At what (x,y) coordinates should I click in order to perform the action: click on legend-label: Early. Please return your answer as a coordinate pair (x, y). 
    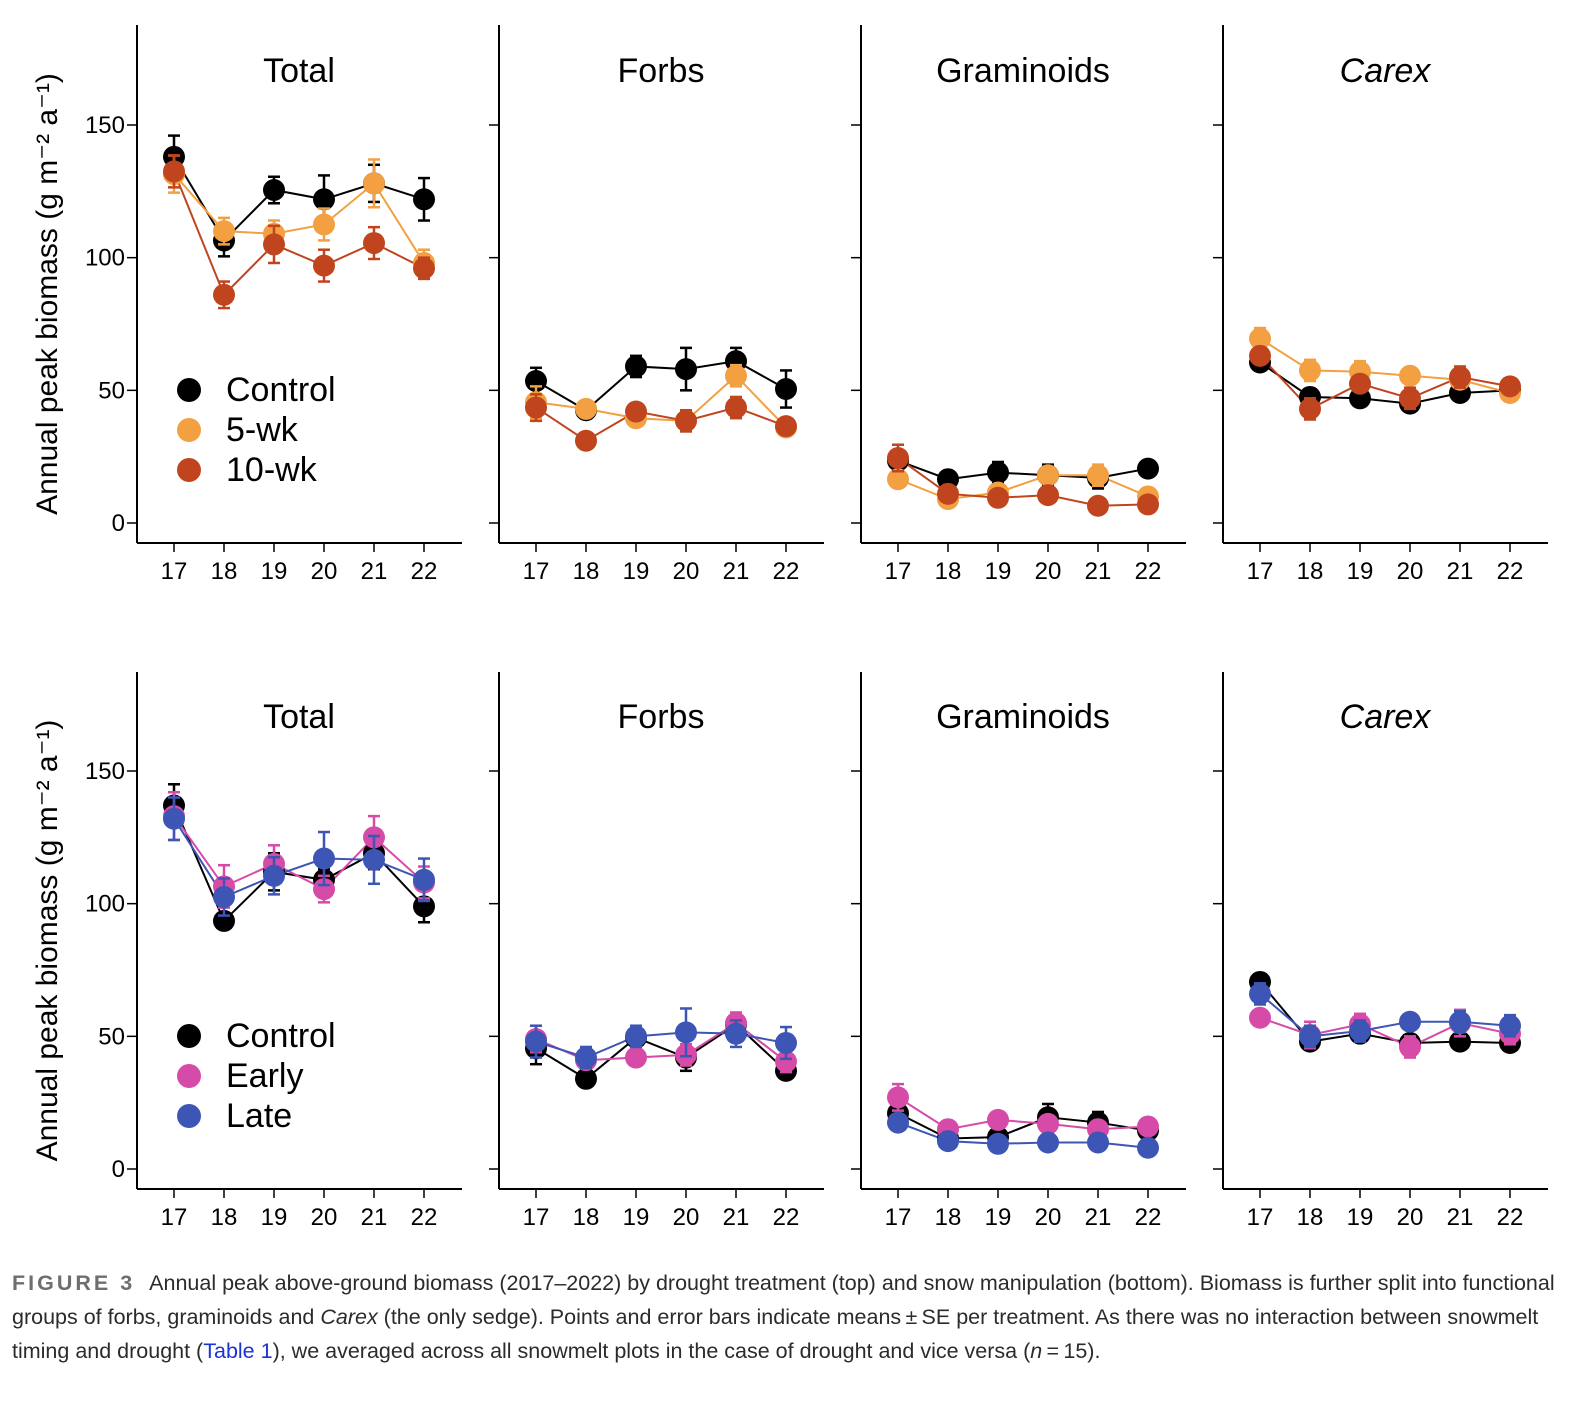
    Looking at the image, I should click on (264, 1076).